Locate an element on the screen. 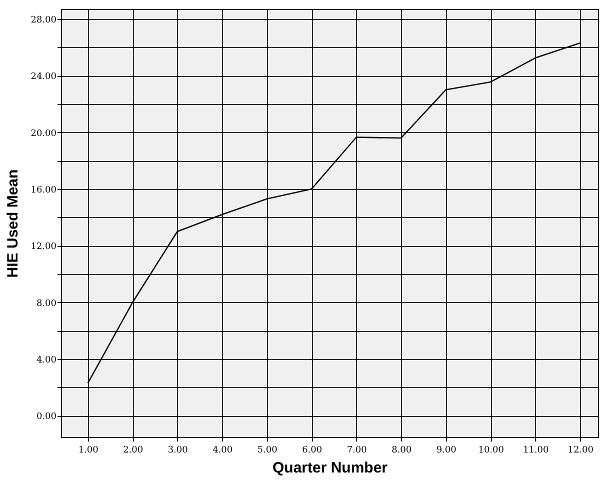 The image size is (600, 484). x-tick-label: 1.00 is located at coordinates (88, 451).